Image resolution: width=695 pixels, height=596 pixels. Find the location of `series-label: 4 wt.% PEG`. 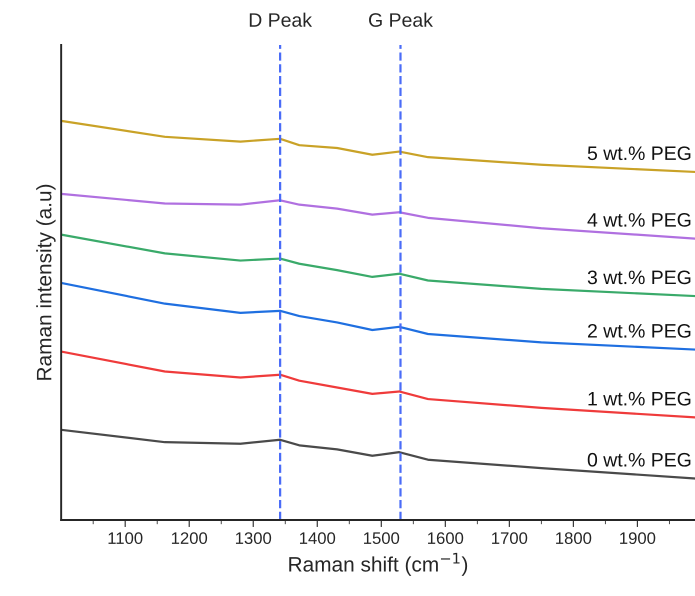

series-label: 4 wt.% PEG is located at coordinates (638, 220).